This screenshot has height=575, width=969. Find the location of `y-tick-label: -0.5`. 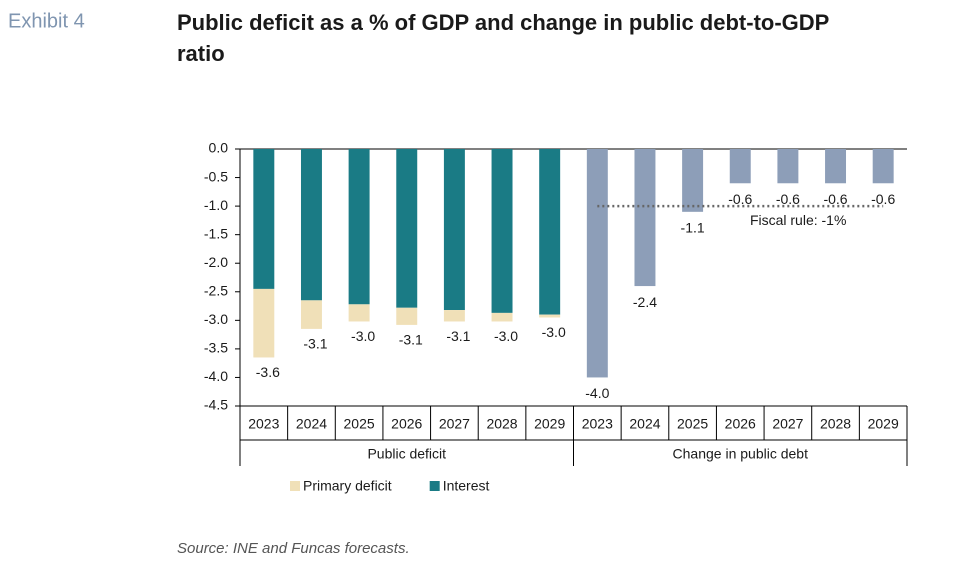

y-tick-label: -0.5 is located at coordinates (216, 176).